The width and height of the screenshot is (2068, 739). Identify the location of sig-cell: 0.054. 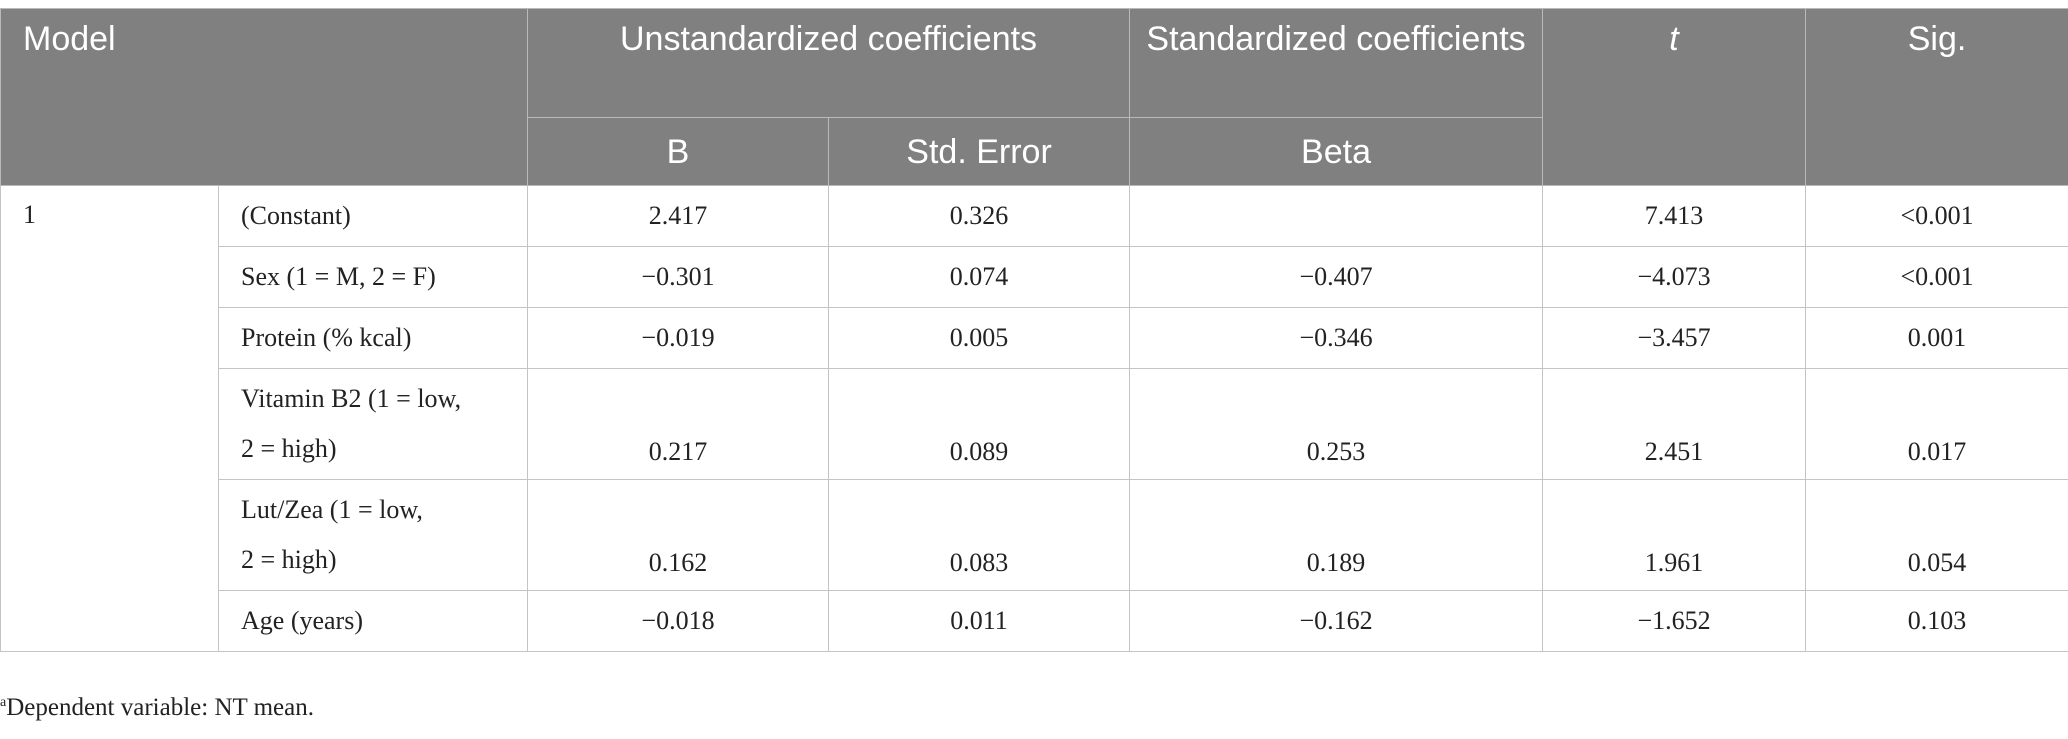
(1936, 535).